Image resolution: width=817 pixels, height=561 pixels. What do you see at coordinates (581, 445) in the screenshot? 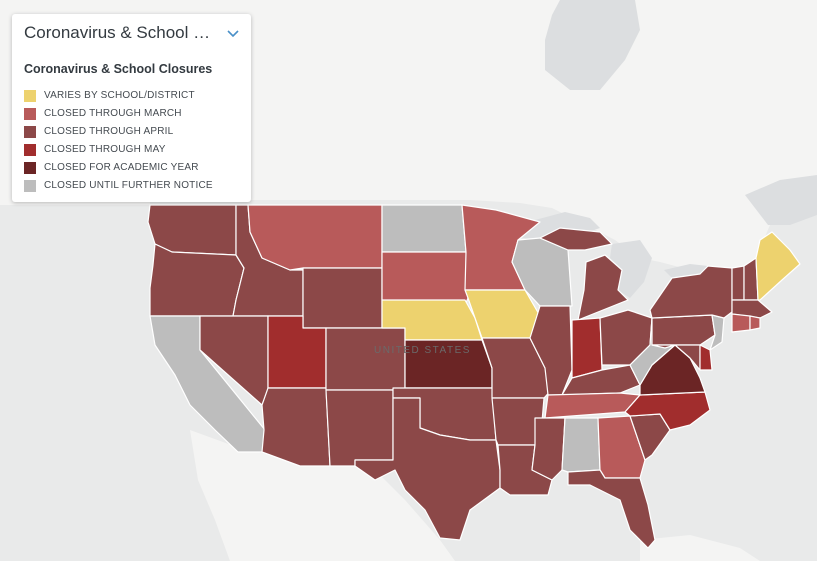
I see `state-AL` at bounding box center [581, 445].